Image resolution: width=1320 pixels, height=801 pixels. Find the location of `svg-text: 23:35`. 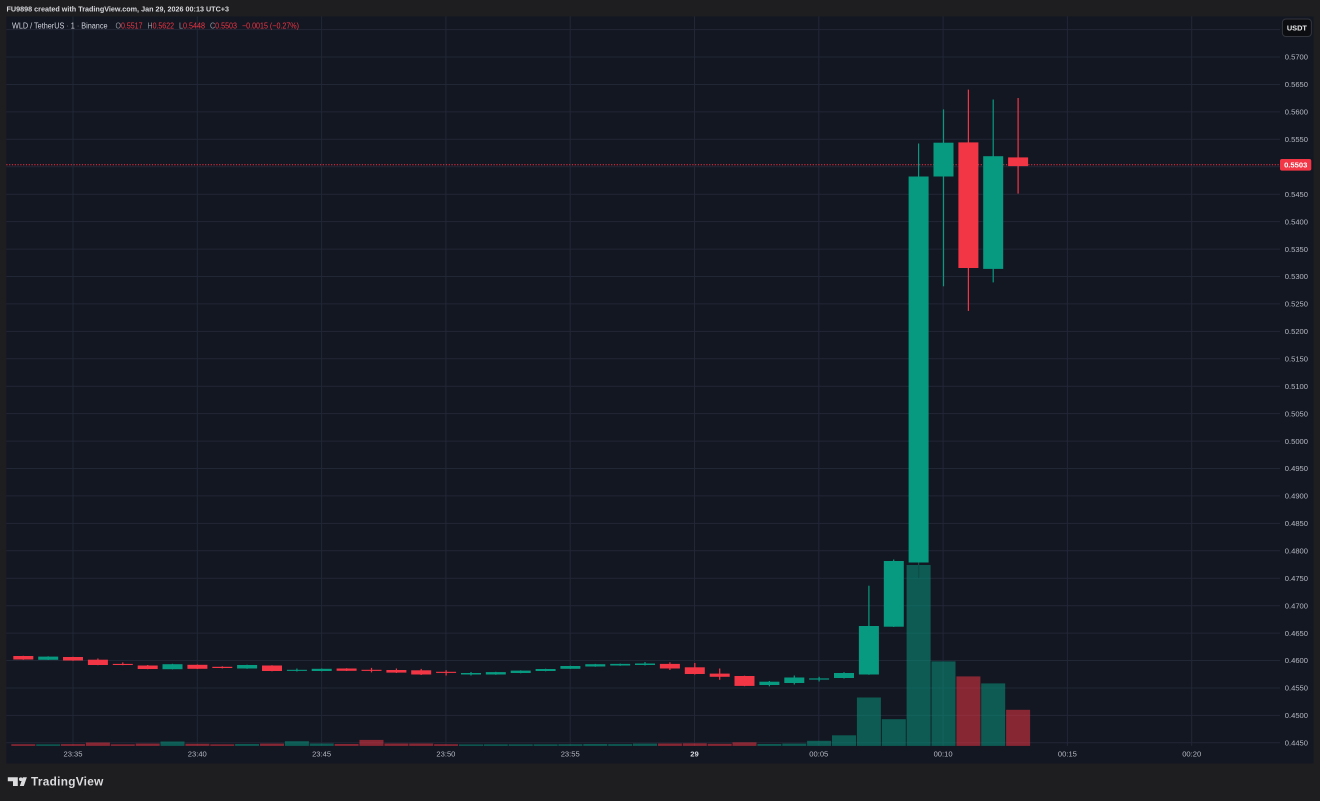

svg-text: 23:35 is located at coordinates (72, 753).